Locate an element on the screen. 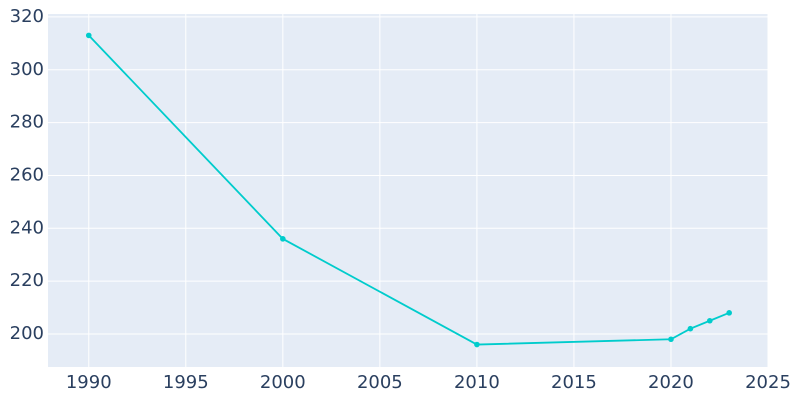 The width and height of the screenshot is (800, 400). x-tick-label: 2010 is located at coordinates (477, 382).